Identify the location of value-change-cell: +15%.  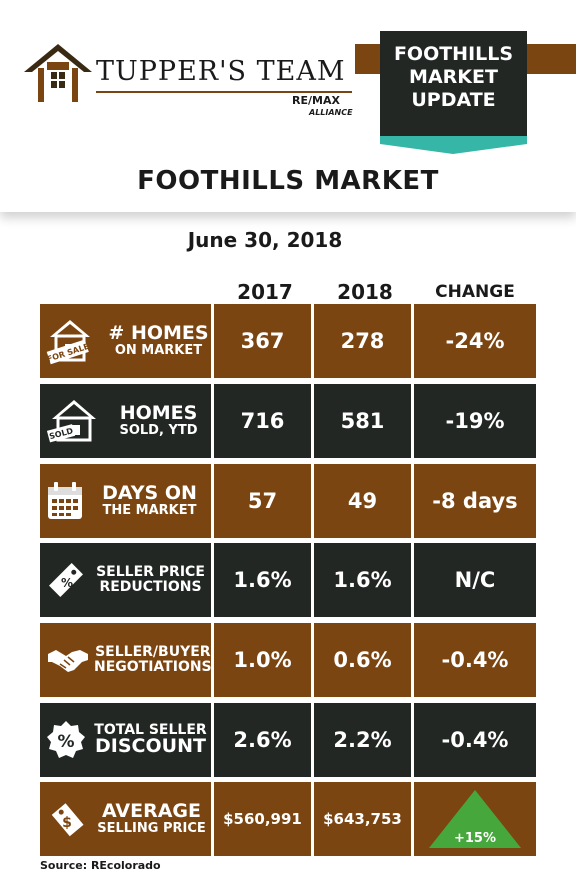
(475, 819).